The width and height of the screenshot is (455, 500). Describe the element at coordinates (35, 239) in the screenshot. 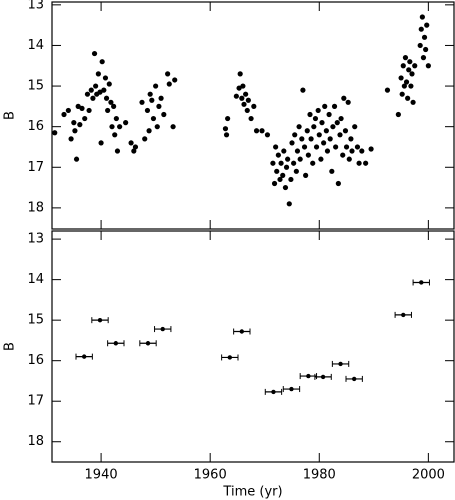

I see `y-tick-label: 13` at that location.